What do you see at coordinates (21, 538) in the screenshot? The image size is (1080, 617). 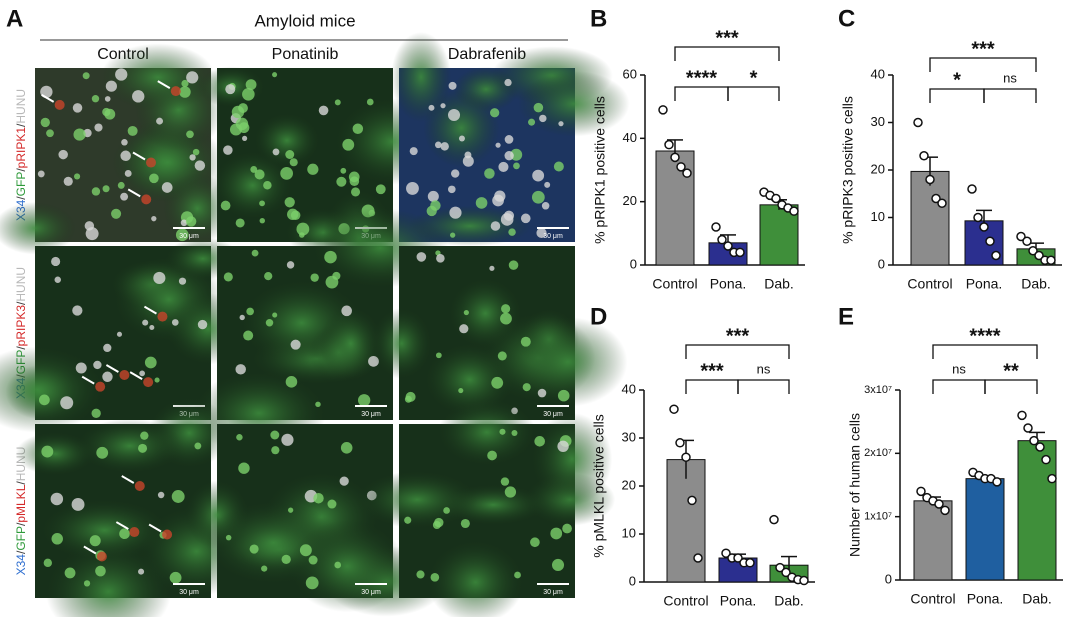 I see `row-label-part: GFP` at bounding box center [21, 538].